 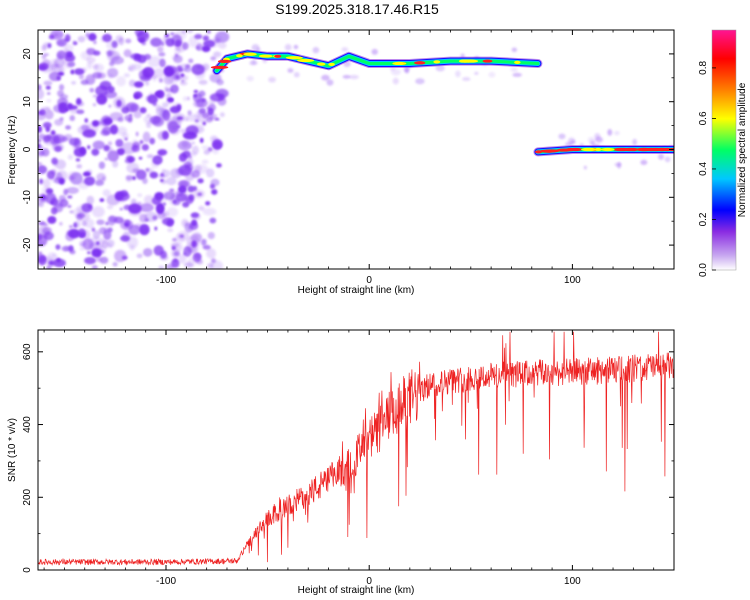 I want to click on chart-title: S199.2025.318.17.46.R15, so click(x=357, y=9).